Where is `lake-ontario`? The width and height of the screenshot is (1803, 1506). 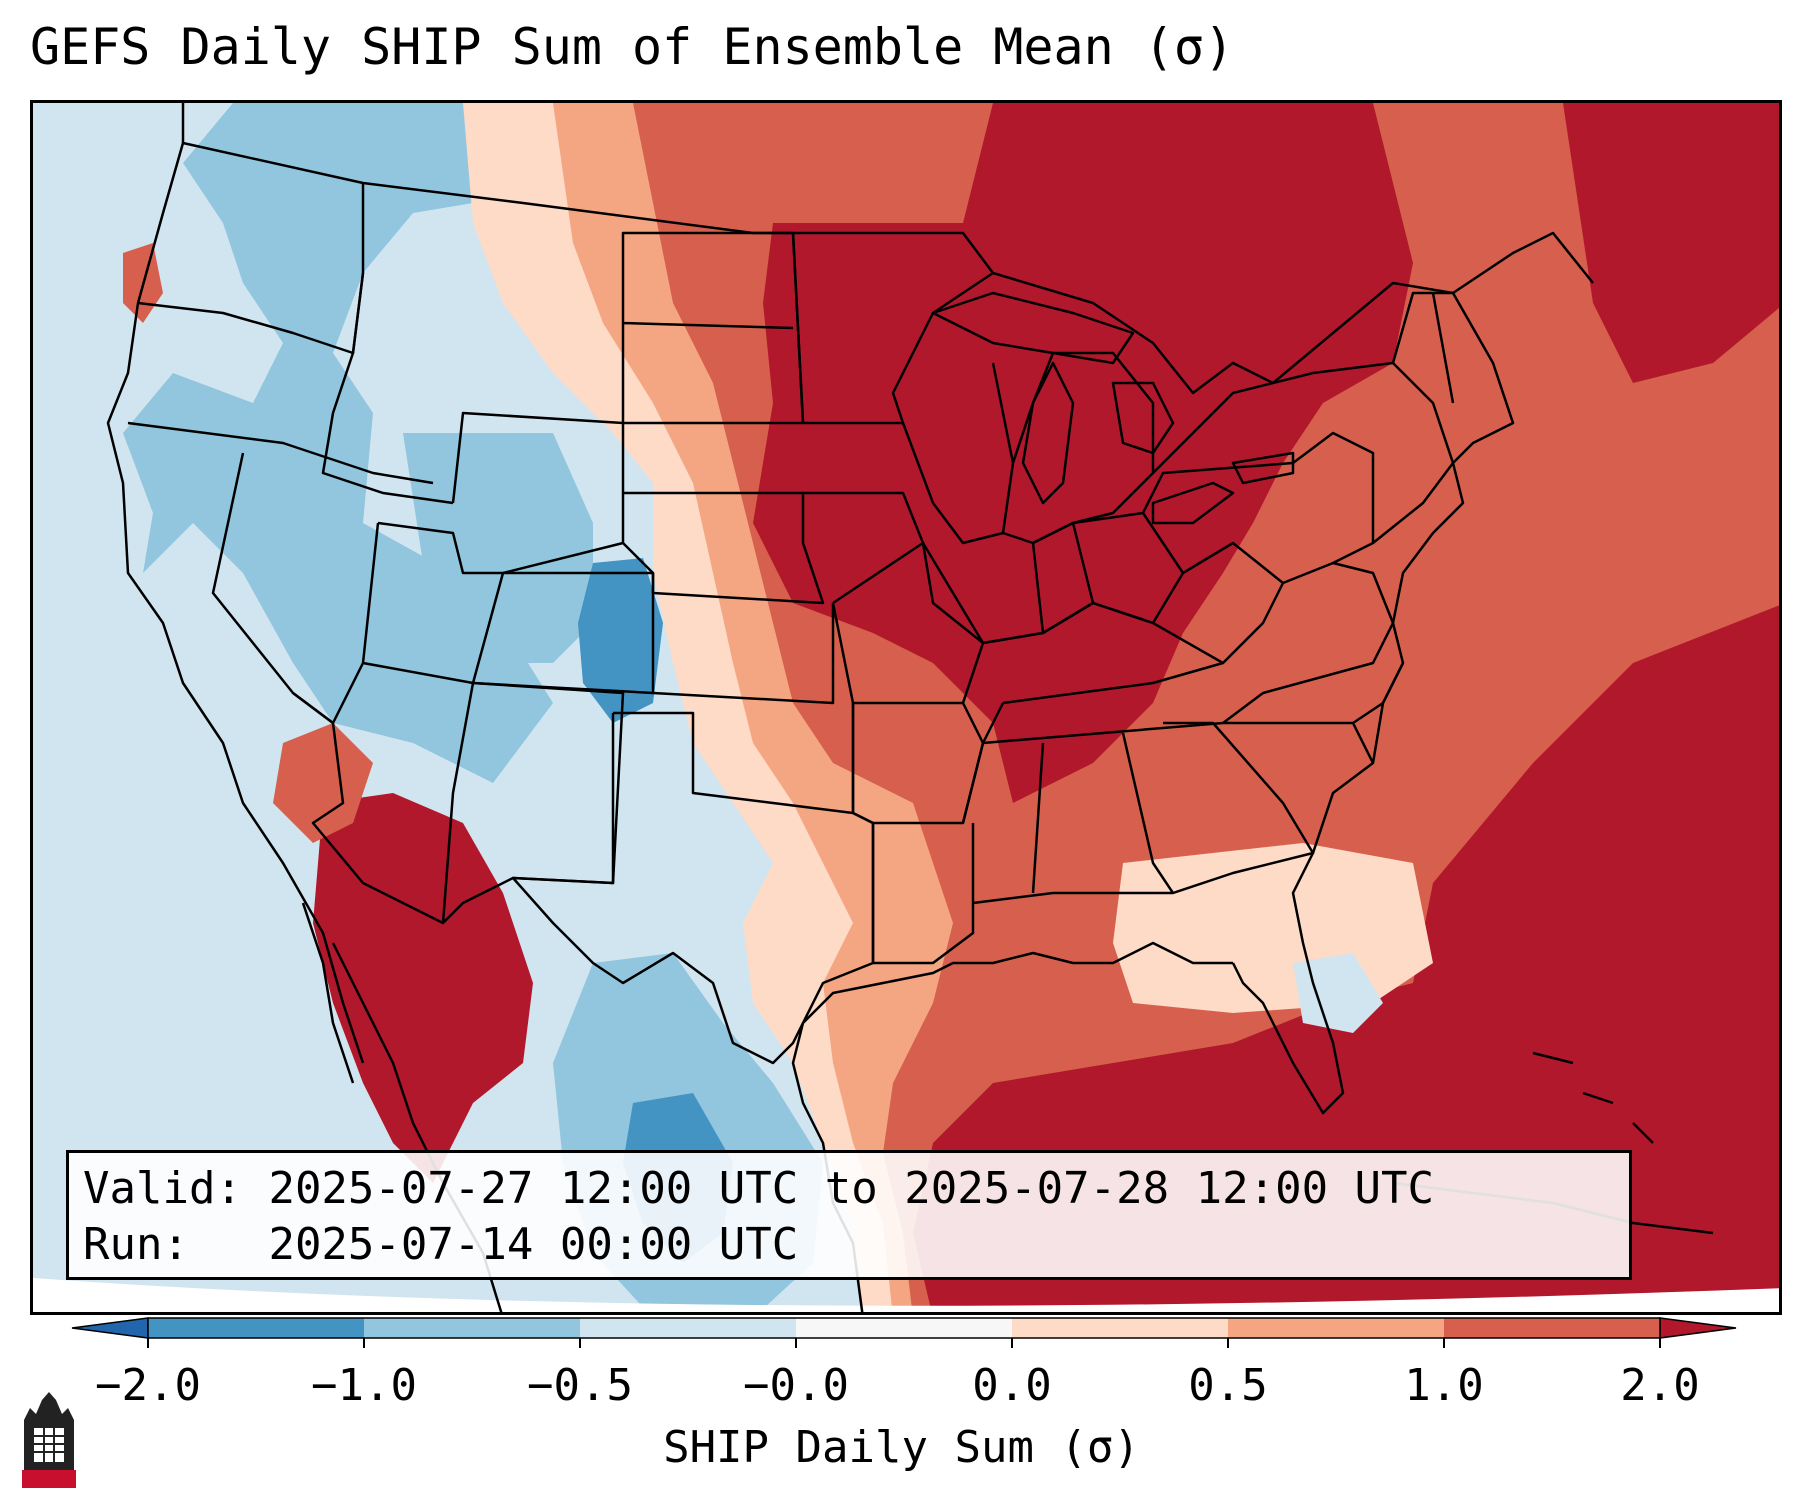
lake-ontario is located at coordinates (1263, 468).